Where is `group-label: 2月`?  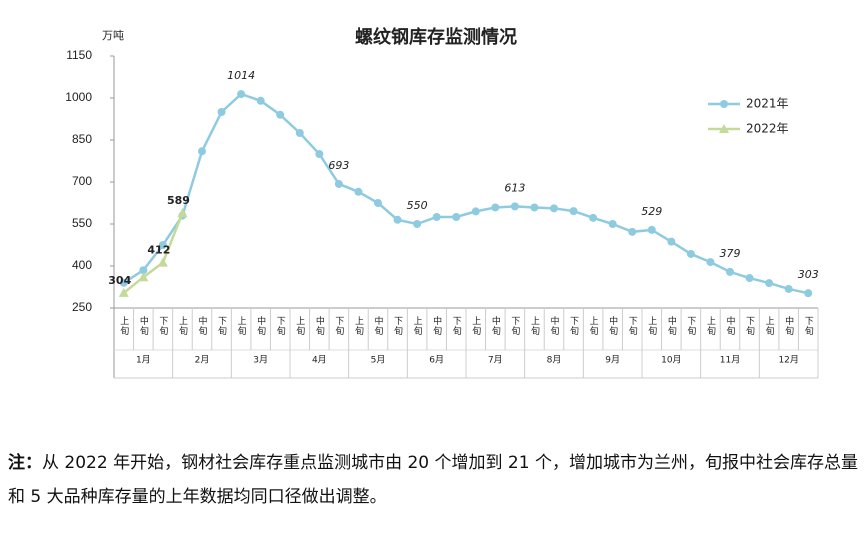 group-label: 2月 is located at coordinates (202, 360).